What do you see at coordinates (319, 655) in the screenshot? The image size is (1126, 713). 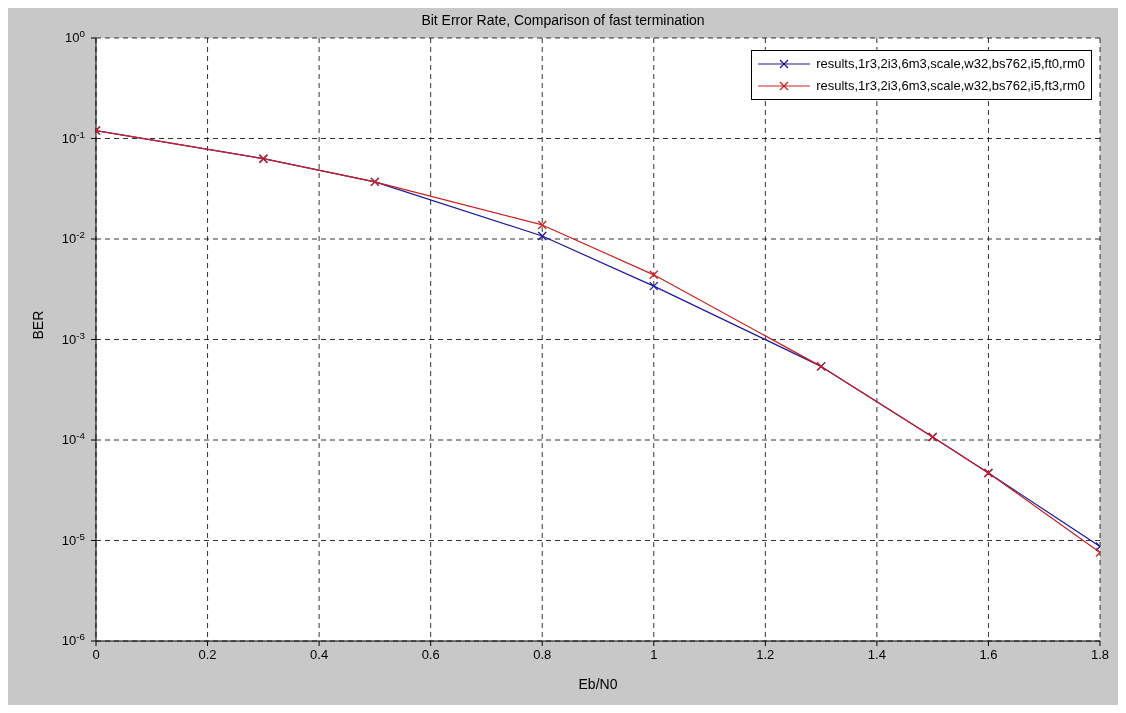 I see `x-tick-label: 0.4` at bounding box center [319, 655].